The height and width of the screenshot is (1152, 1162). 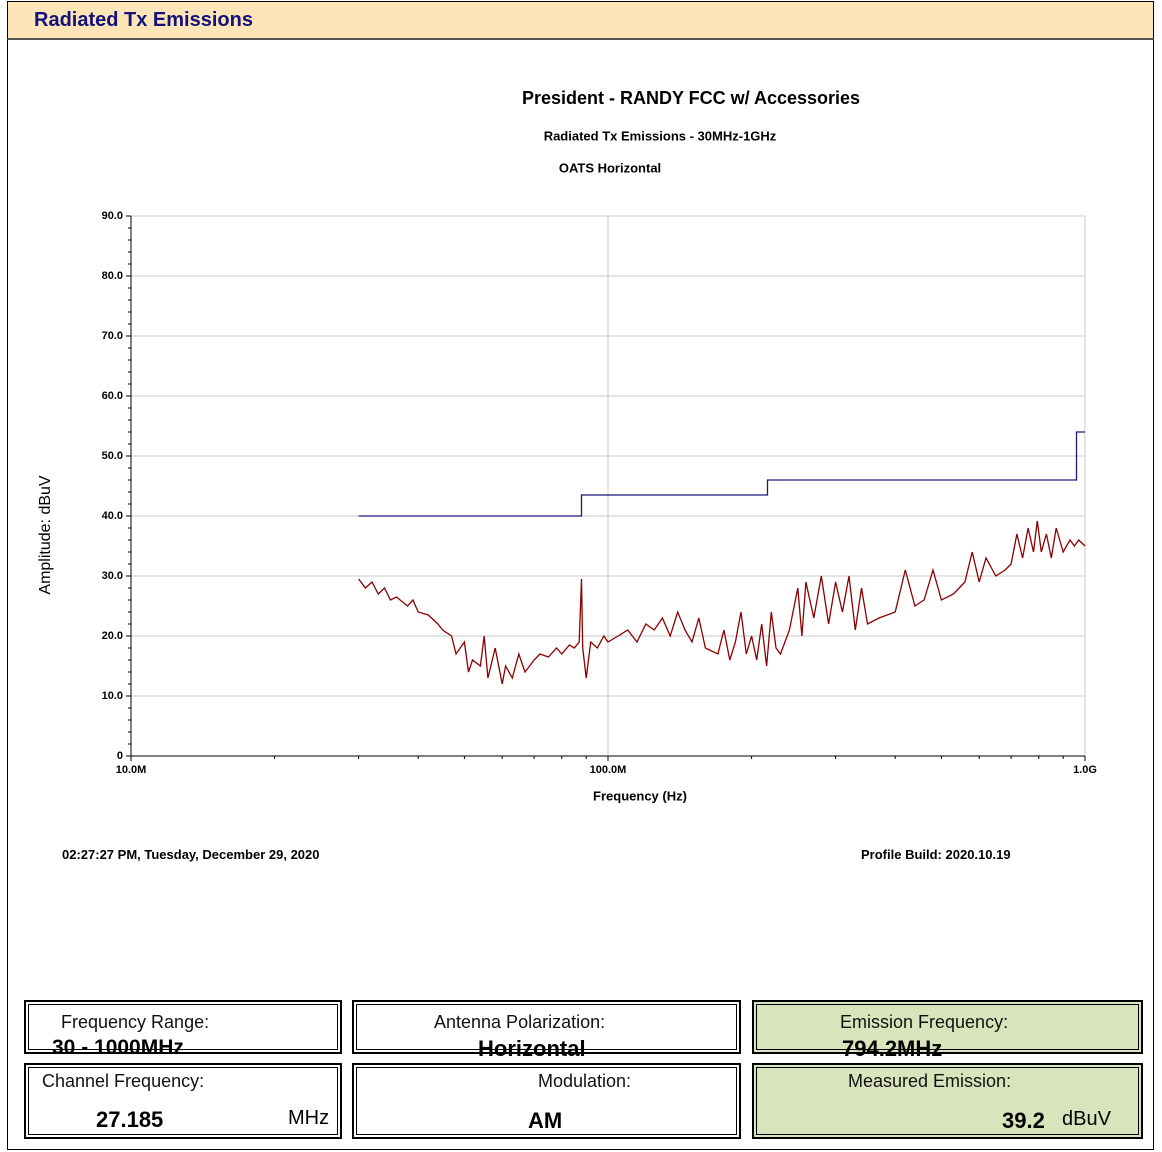 What do you see at coordinates (610, 167) in the screenshot?
I see `chart-subtitle: OATS Horizontal` at bounding box center [610, 167].